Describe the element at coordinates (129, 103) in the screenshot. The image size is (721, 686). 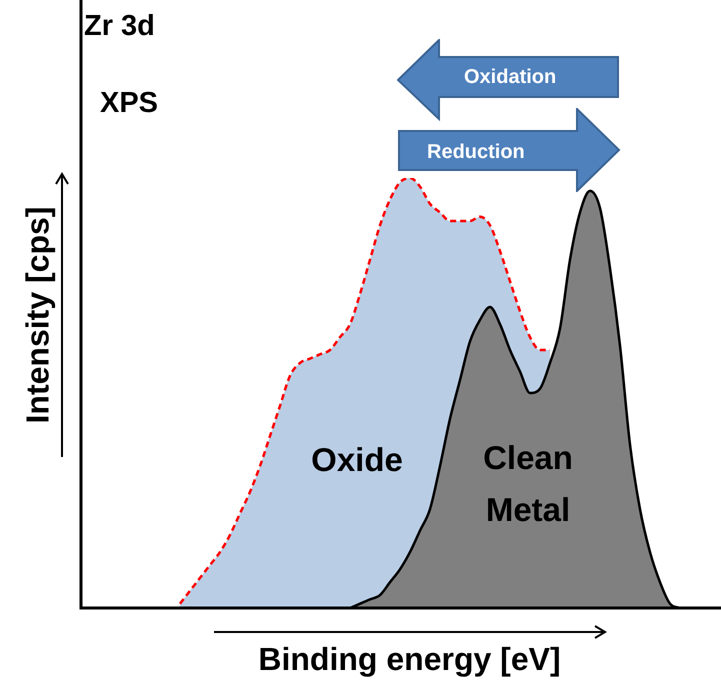
I see `chart-subtitle: XPS` at that location.